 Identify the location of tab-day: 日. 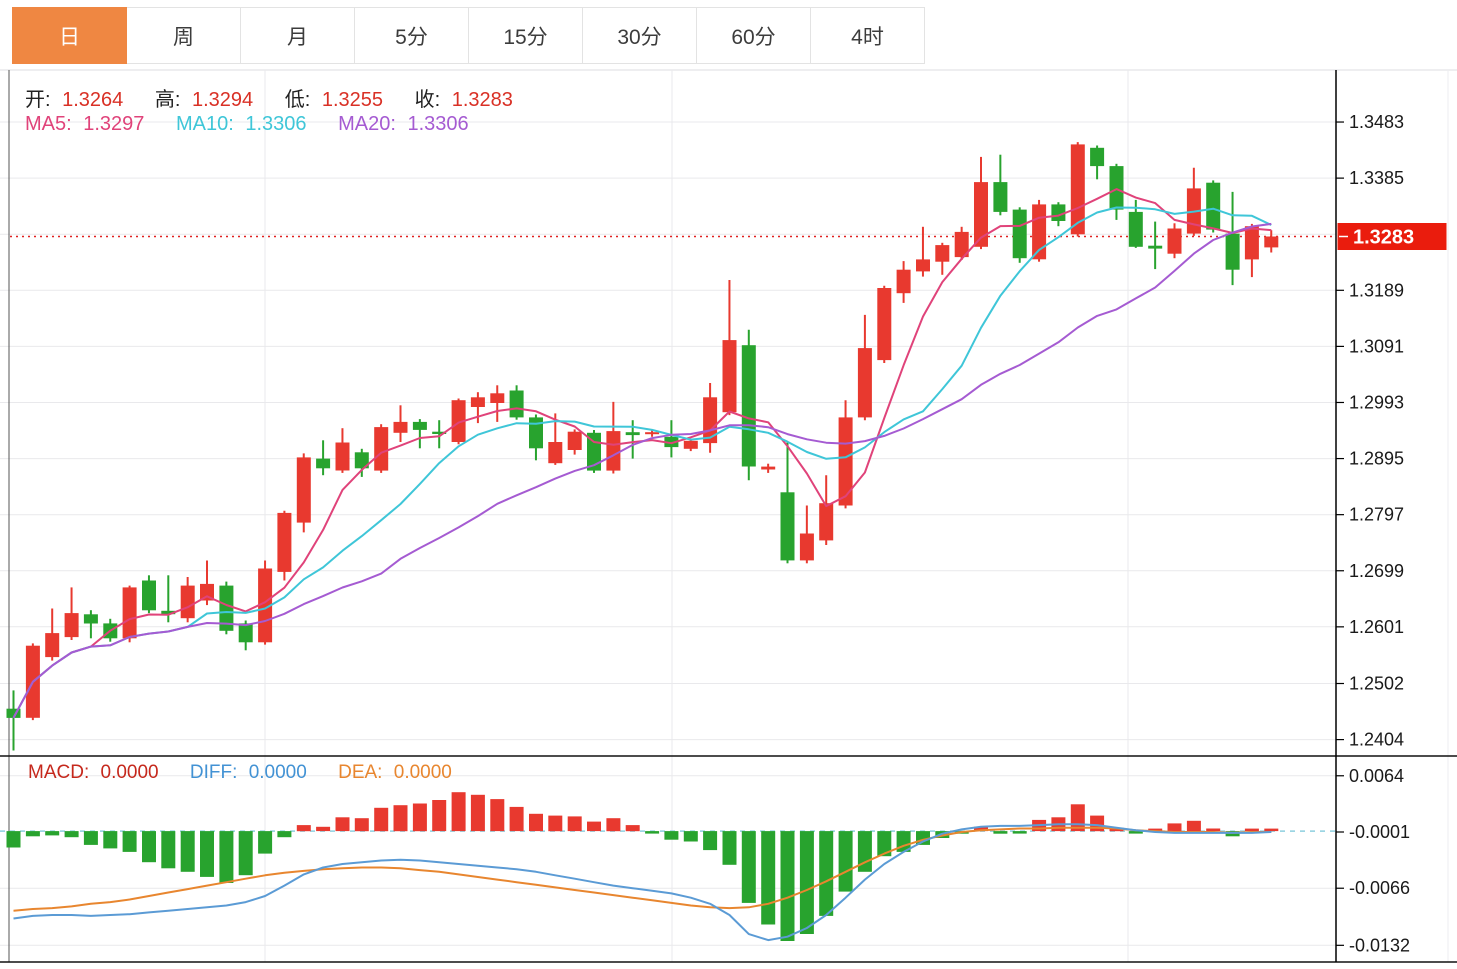
(69, 35).